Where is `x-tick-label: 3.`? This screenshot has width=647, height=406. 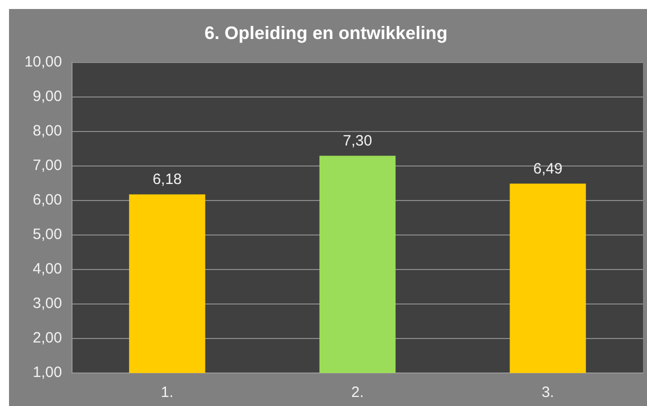 x-tick-label: 3. is located at coordinates (548, 393).